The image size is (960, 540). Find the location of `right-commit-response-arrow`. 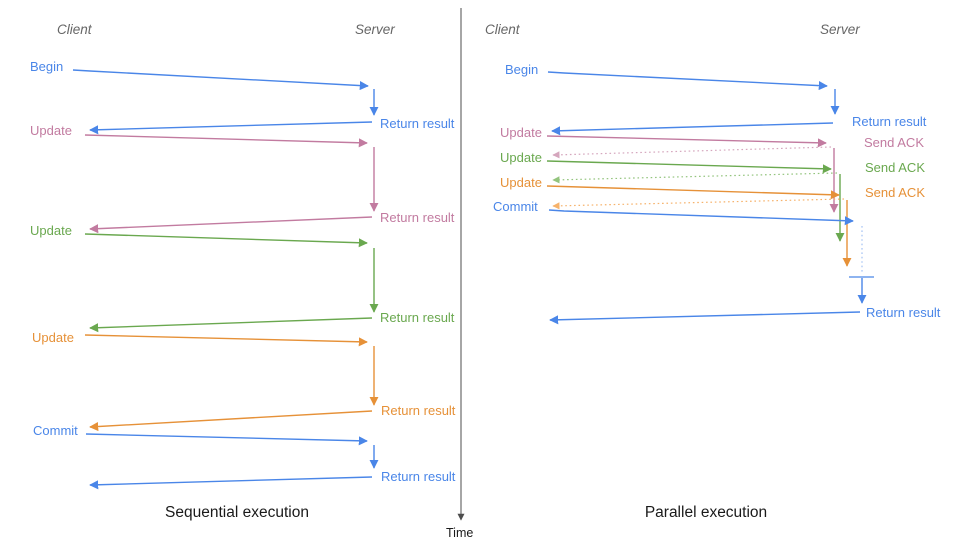

right-commit-response-arrow is located at coordinates (705, 318).